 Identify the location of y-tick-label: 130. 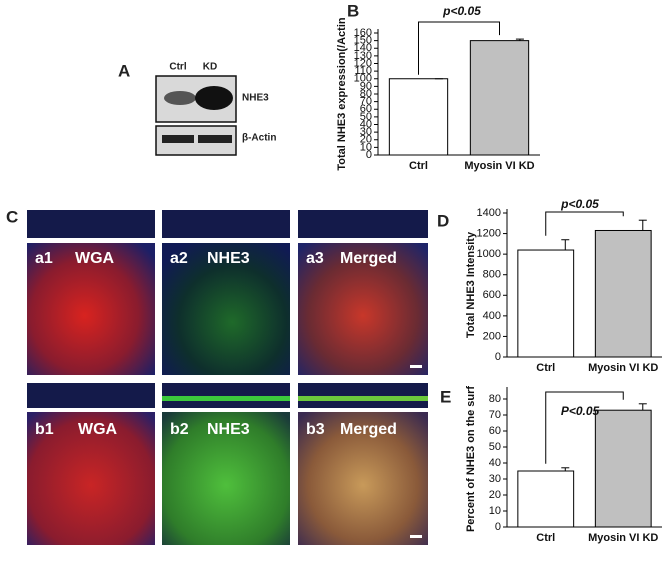
(363, 56).